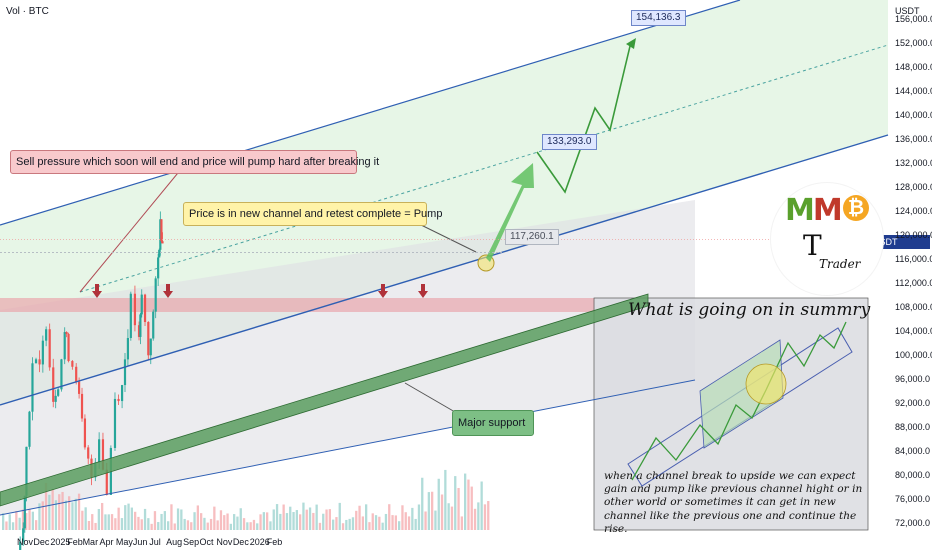  Describe the element at coordinates (510, 212) in the screenshot. I see `pump-arrow` at that location.